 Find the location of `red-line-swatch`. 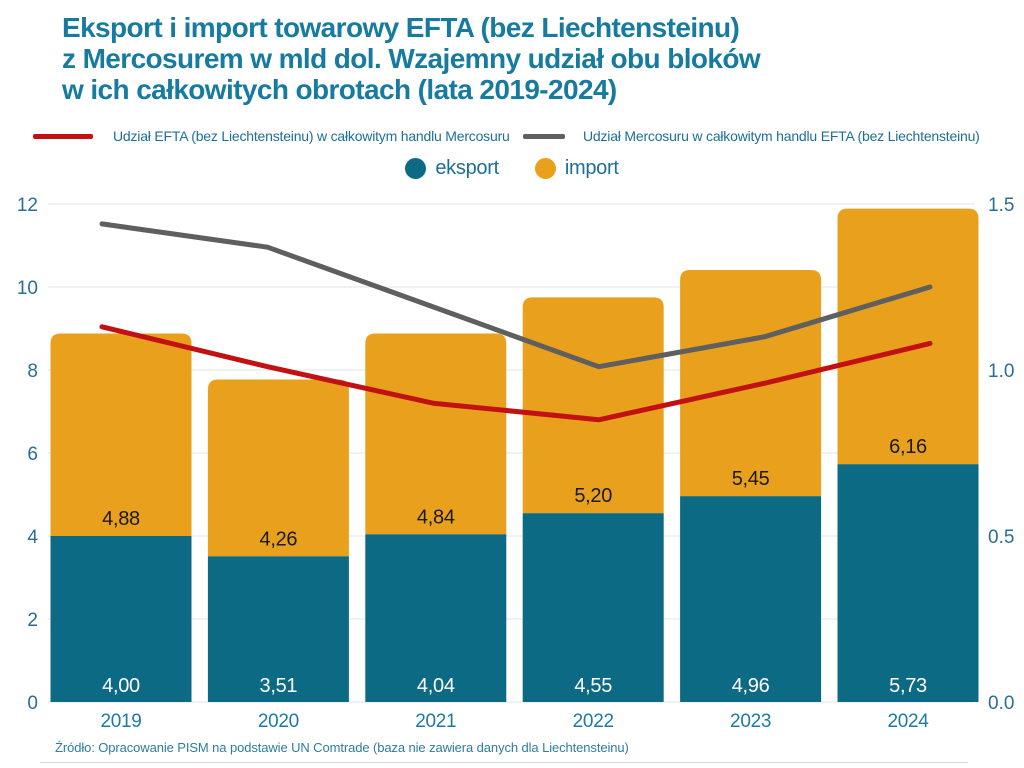

red-line-swatch is located at coordinates (63, 136).